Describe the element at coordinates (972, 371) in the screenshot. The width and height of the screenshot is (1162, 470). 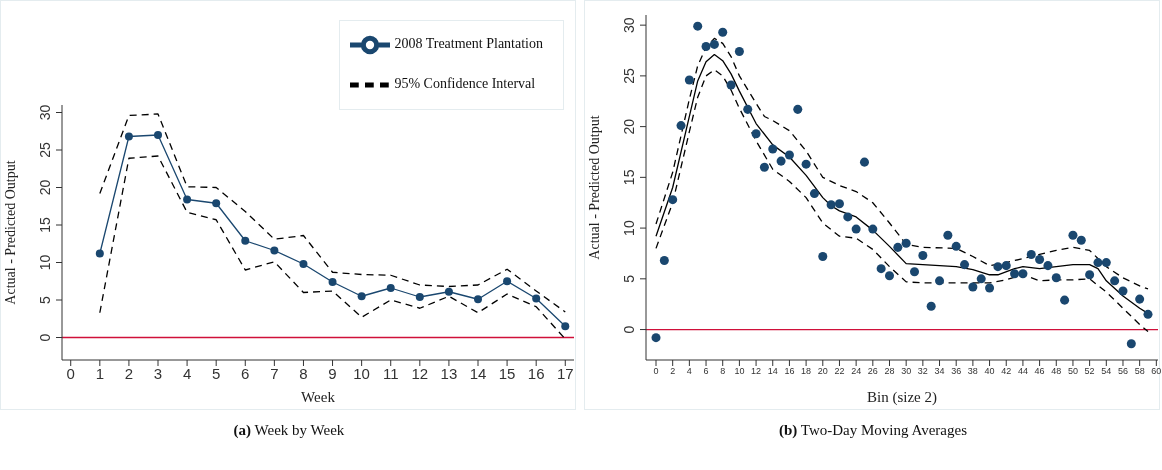
I see `x-tick-label: 38` at that location.